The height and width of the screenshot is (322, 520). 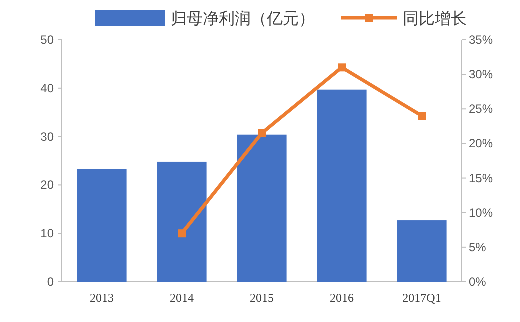 What do you see at coordinates (478, 247) in the screenshot?
I see `y2-tick-label: 5%` at bounding box center [478, 247].